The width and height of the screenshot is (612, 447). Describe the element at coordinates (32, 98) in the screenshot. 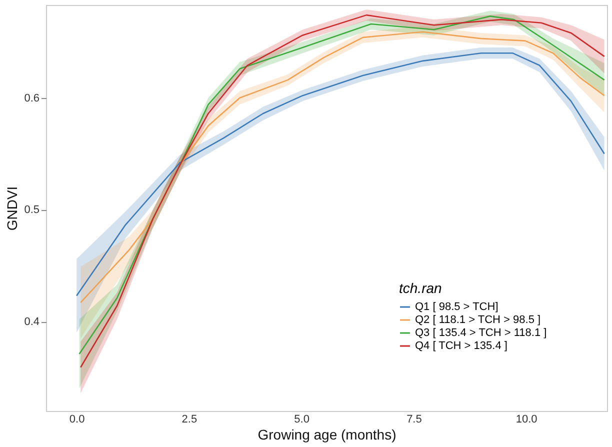

I see `y-tick-label: 0.6` at that location.